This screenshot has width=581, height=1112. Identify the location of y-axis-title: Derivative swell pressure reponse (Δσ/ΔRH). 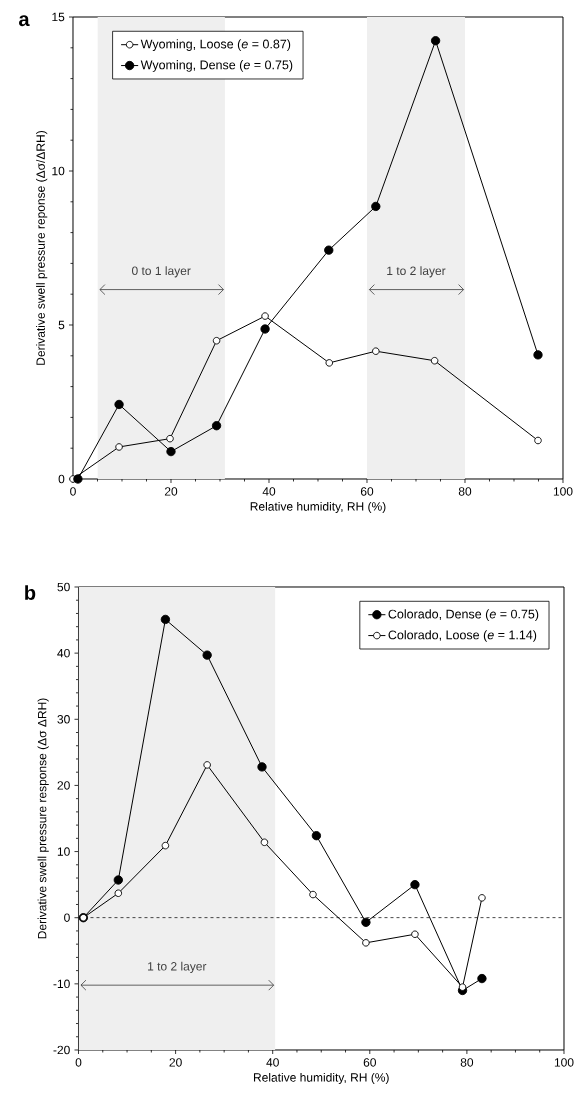
(42, 248).